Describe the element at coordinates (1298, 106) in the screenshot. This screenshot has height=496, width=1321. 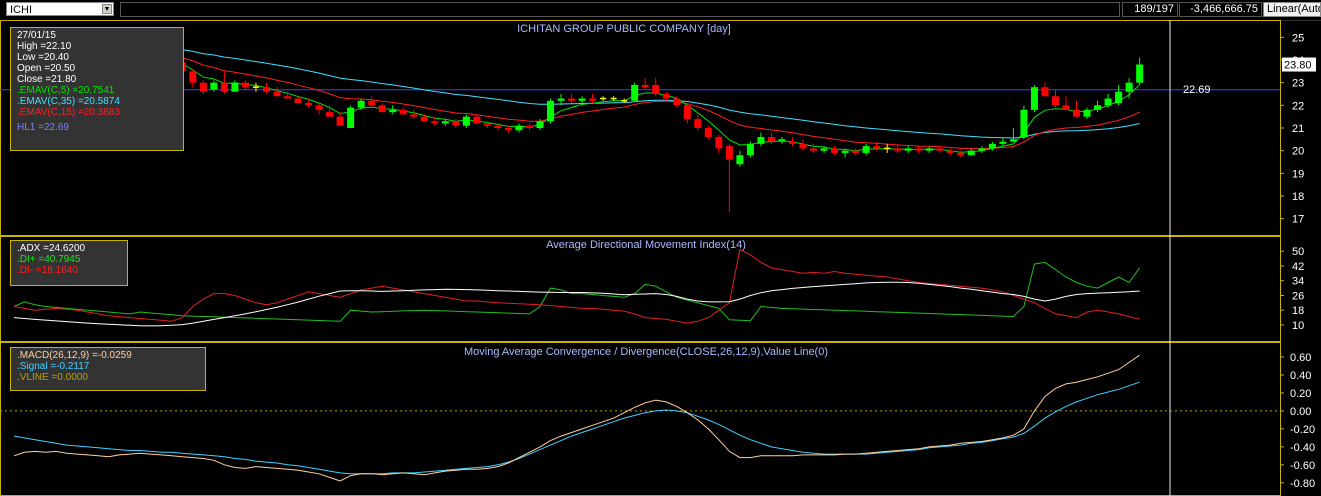
I see `price-y-tick-label: 22` at that location.